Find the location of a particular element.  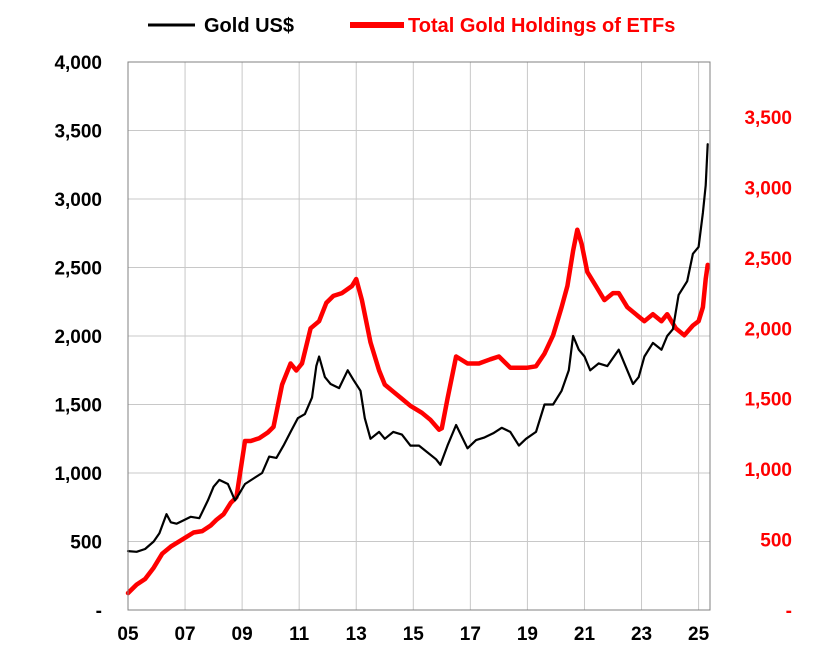

y-left-tick-label: 500 is located at coordinates (86, 543).